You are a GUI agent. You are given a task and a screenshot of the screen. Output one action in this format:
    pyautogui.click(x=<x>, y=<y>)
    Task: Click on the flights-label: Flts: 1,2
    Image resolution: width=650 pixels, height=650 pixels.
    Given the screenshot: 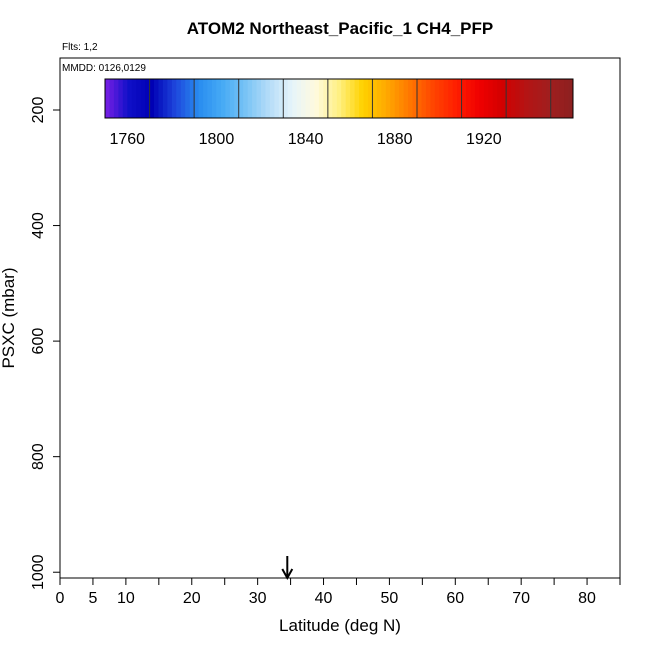 What is the action you would take?
    pyautogui.click(x=80, y=47)
    